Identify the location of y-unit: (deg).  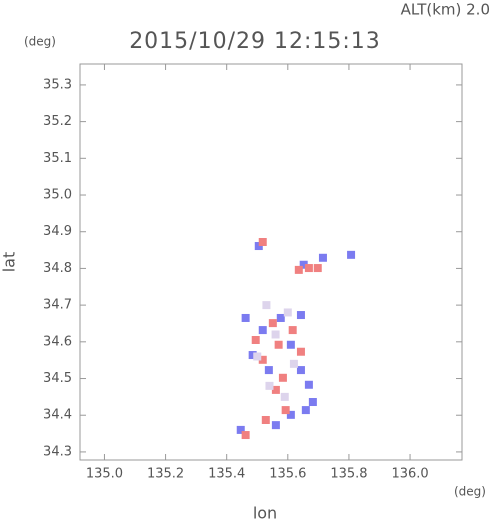
(40, 42).